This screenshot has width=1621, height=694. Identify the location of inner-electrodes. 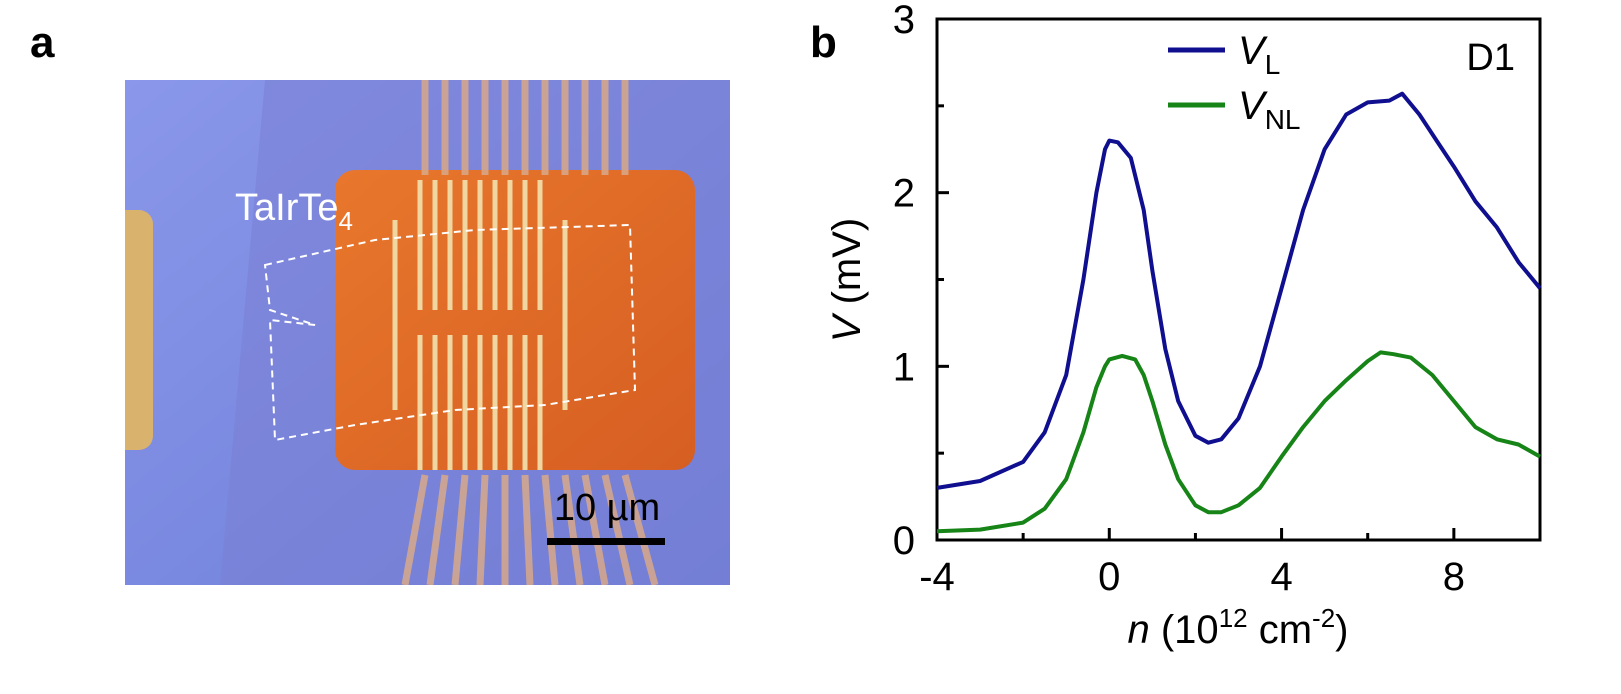
(480, 325).